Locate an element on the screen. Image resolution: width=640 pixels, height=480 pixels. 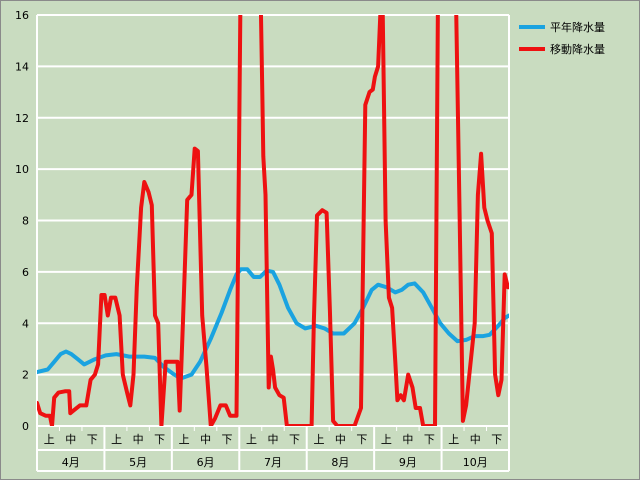
x-tick-label-month-3: 7月 is located at coordinates (273, 462).